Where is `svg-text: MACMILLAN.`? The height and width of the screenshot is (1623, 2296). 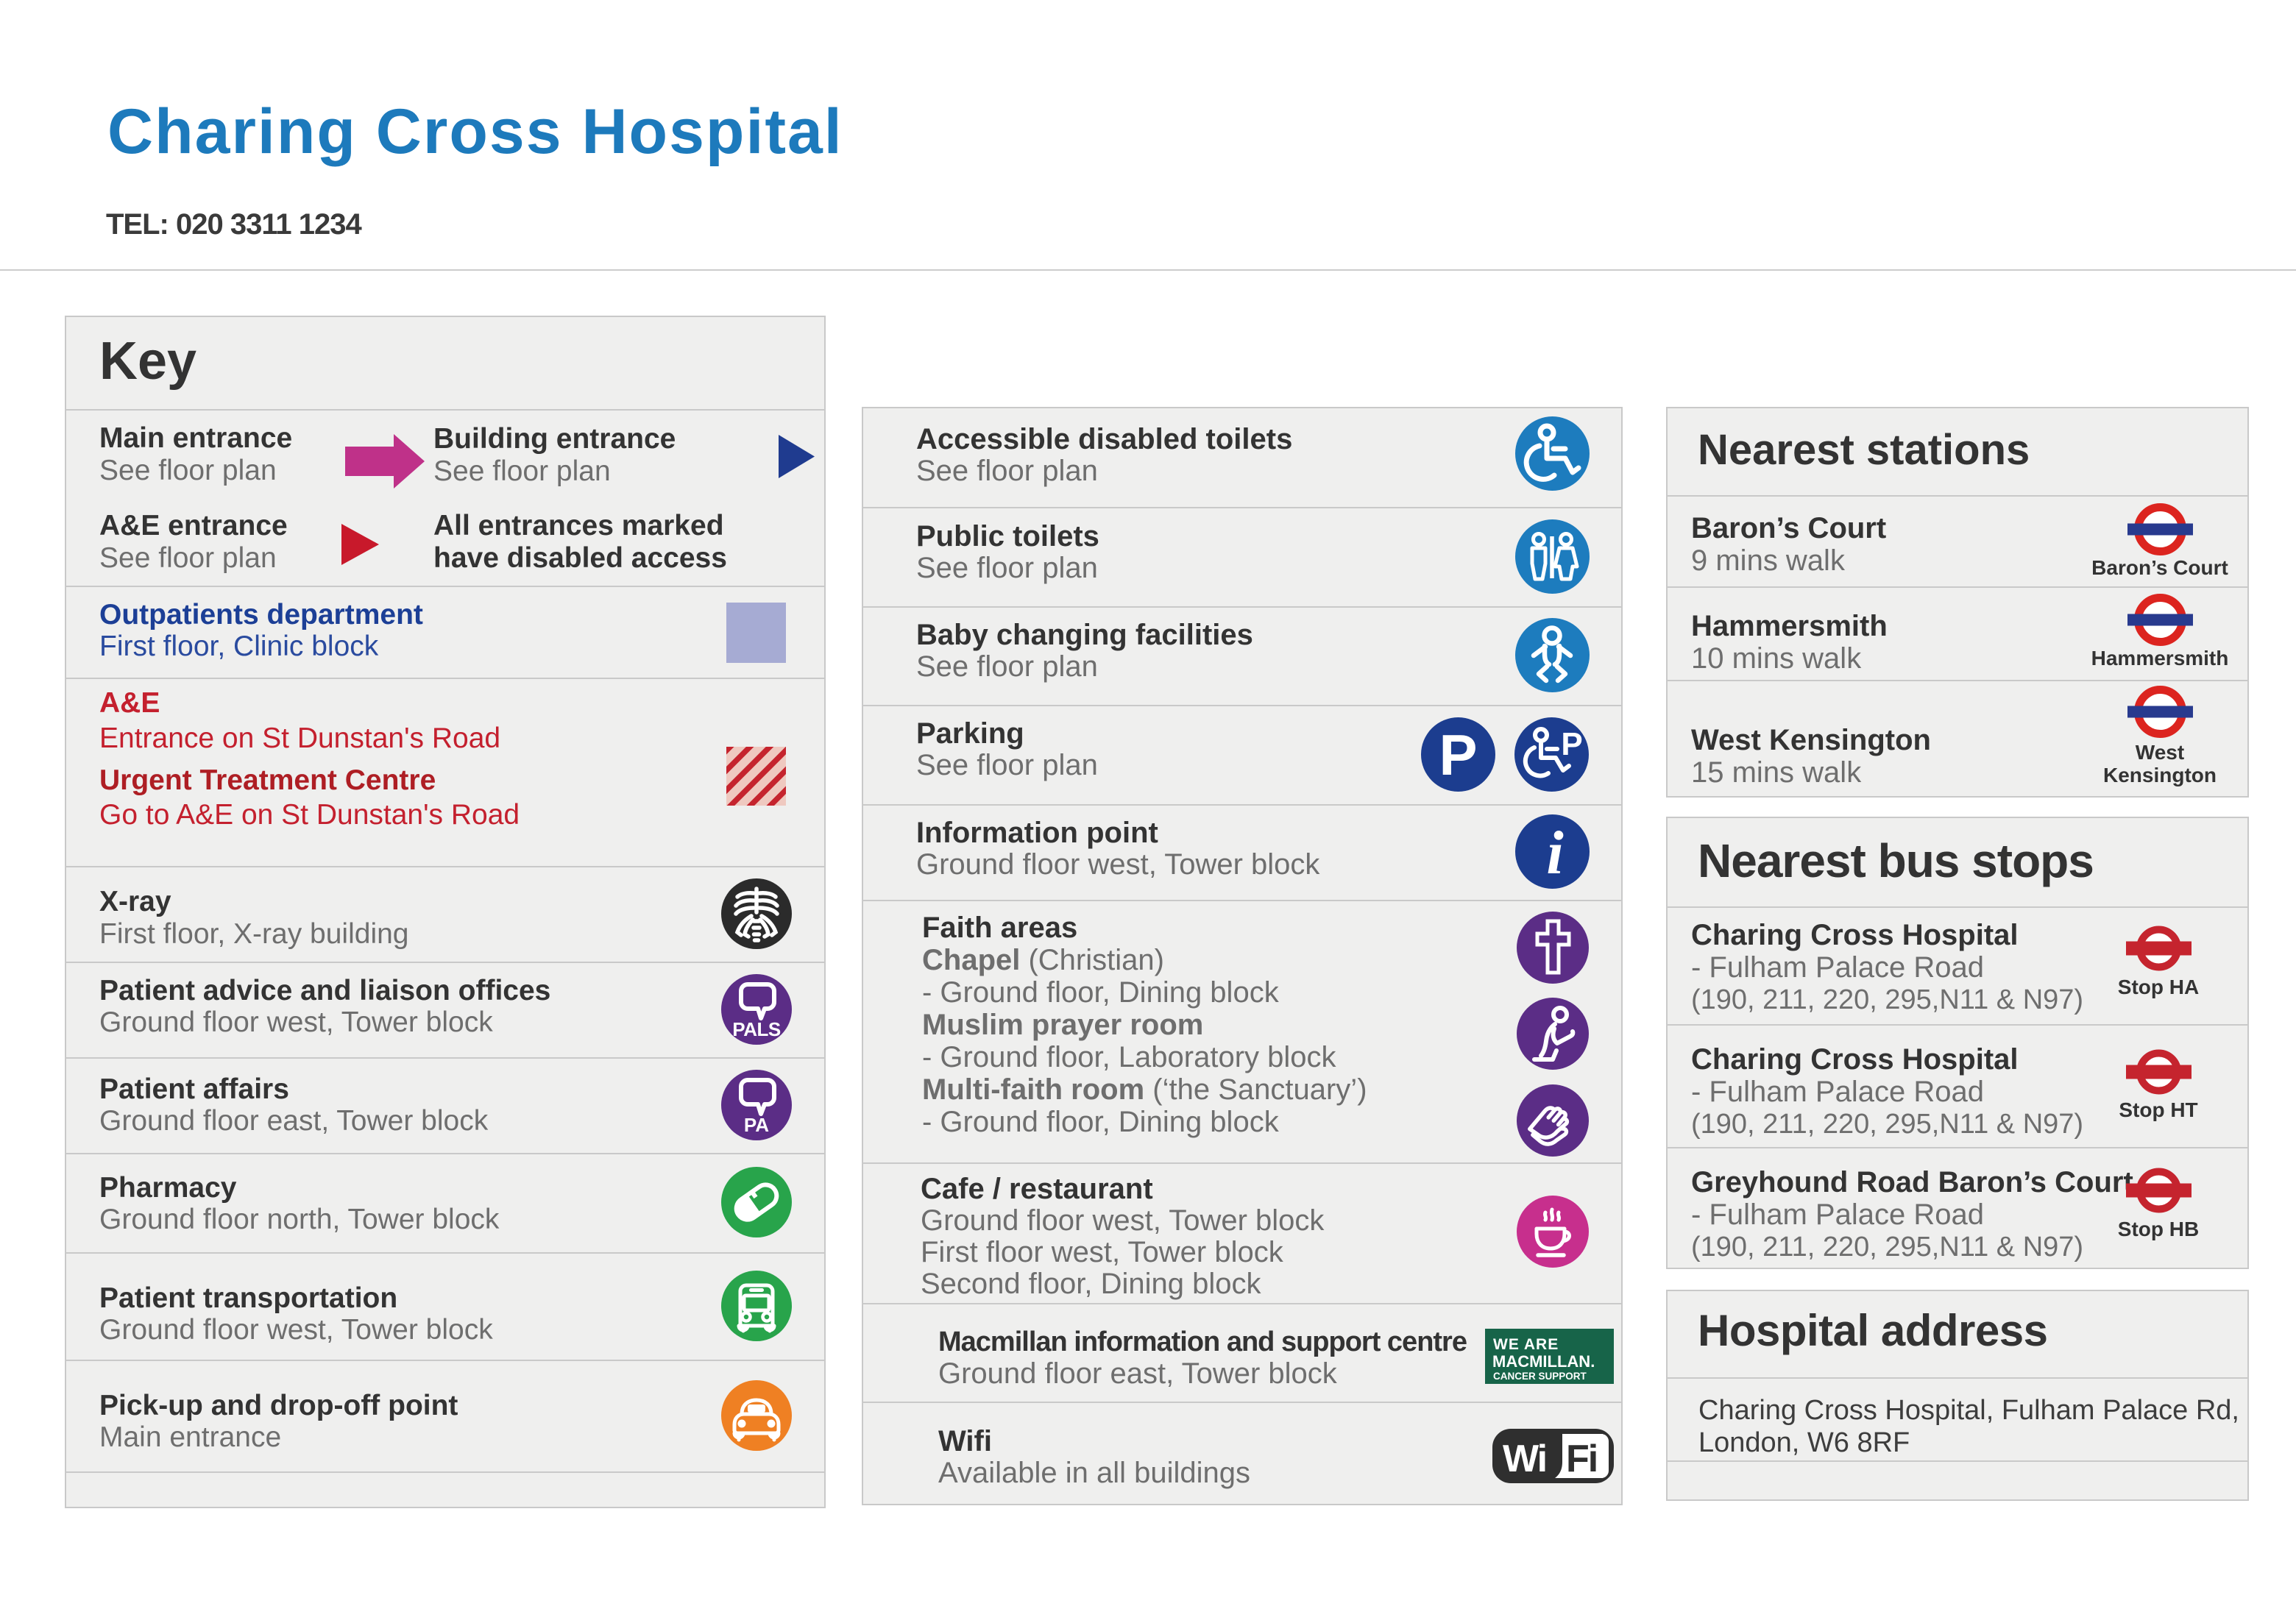 svg-text: MACMILLAN. is located at coordinates (1544, 1361).